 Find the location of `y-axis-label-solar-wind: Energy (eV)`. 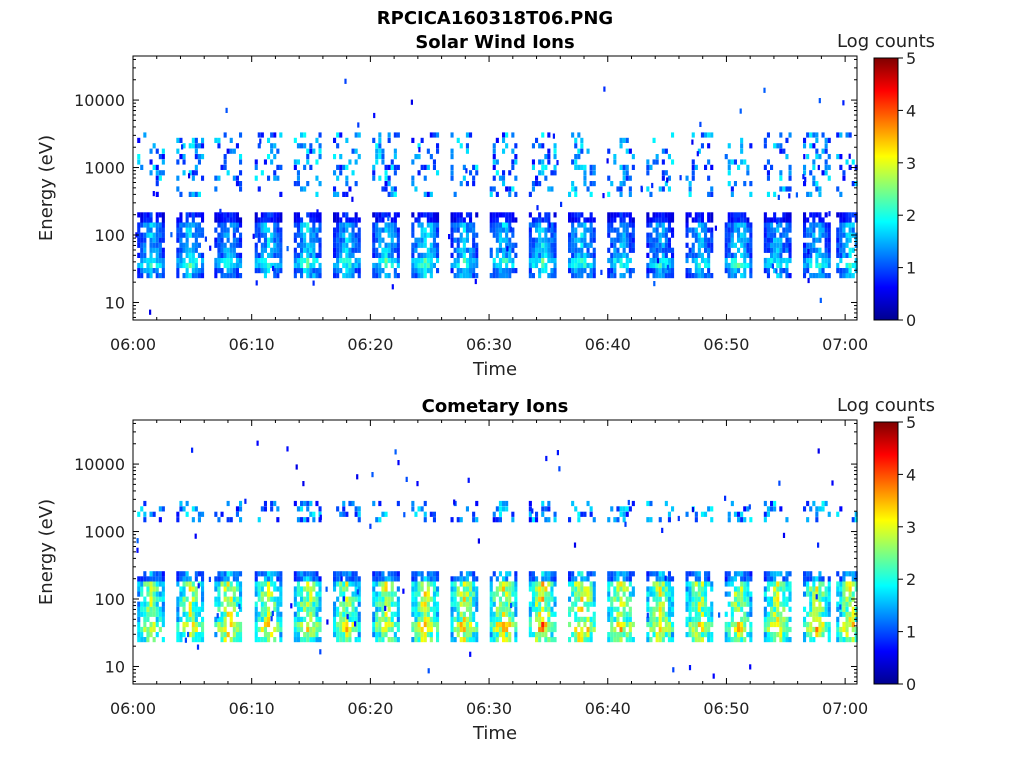

y-axis-label-solar-wind: Energy (eV) is located at coordinates (46, 188).